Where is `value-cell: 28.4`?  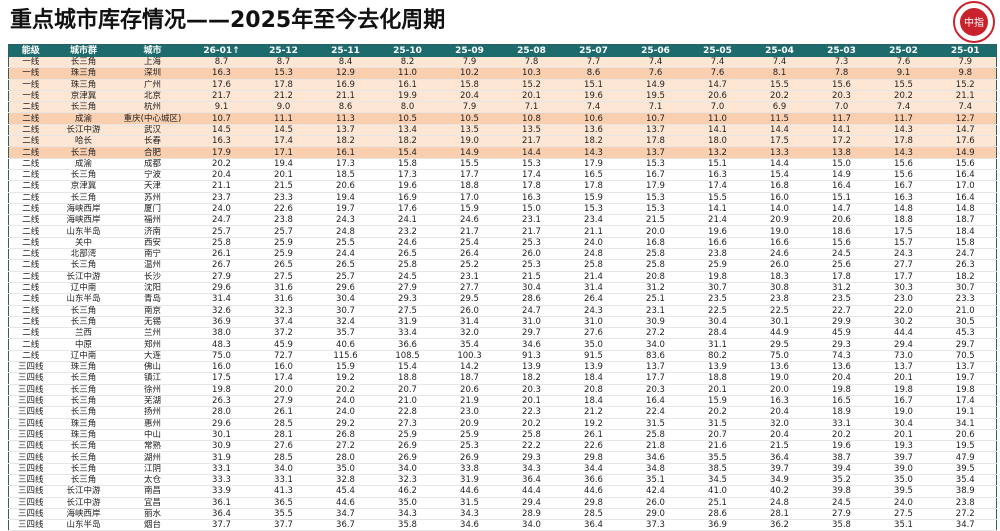 value-cell: 28.4 is located at coordinates (717, 333).